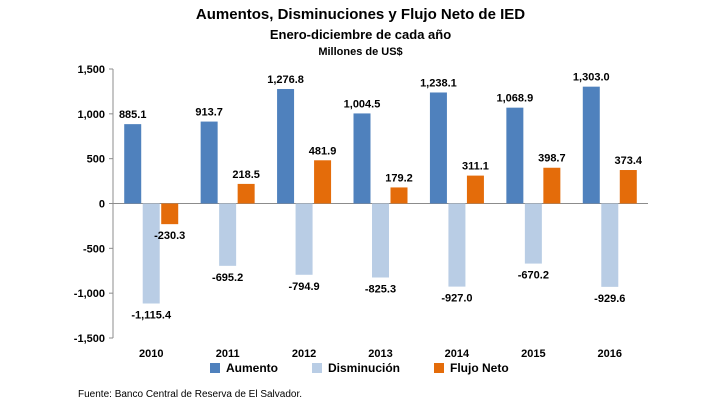 The width and height of the screenshot is (721, 412). Describe the element at coordinates (215, 368) in the screenshot. I see `legend-swatch-aumento` at that location.